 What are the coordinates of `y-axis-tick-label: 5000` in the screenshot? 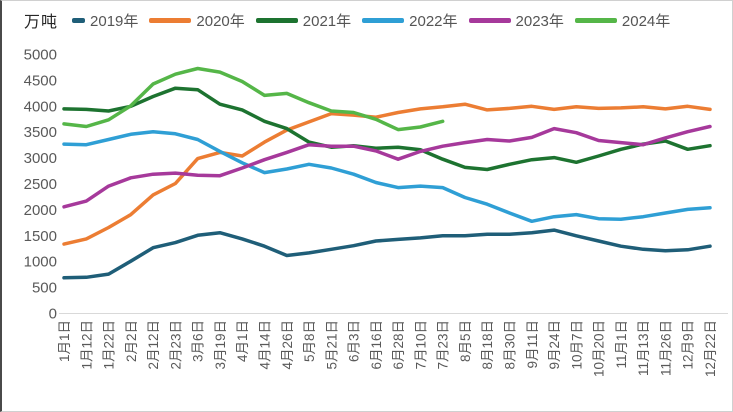 It's located at (40, 55).